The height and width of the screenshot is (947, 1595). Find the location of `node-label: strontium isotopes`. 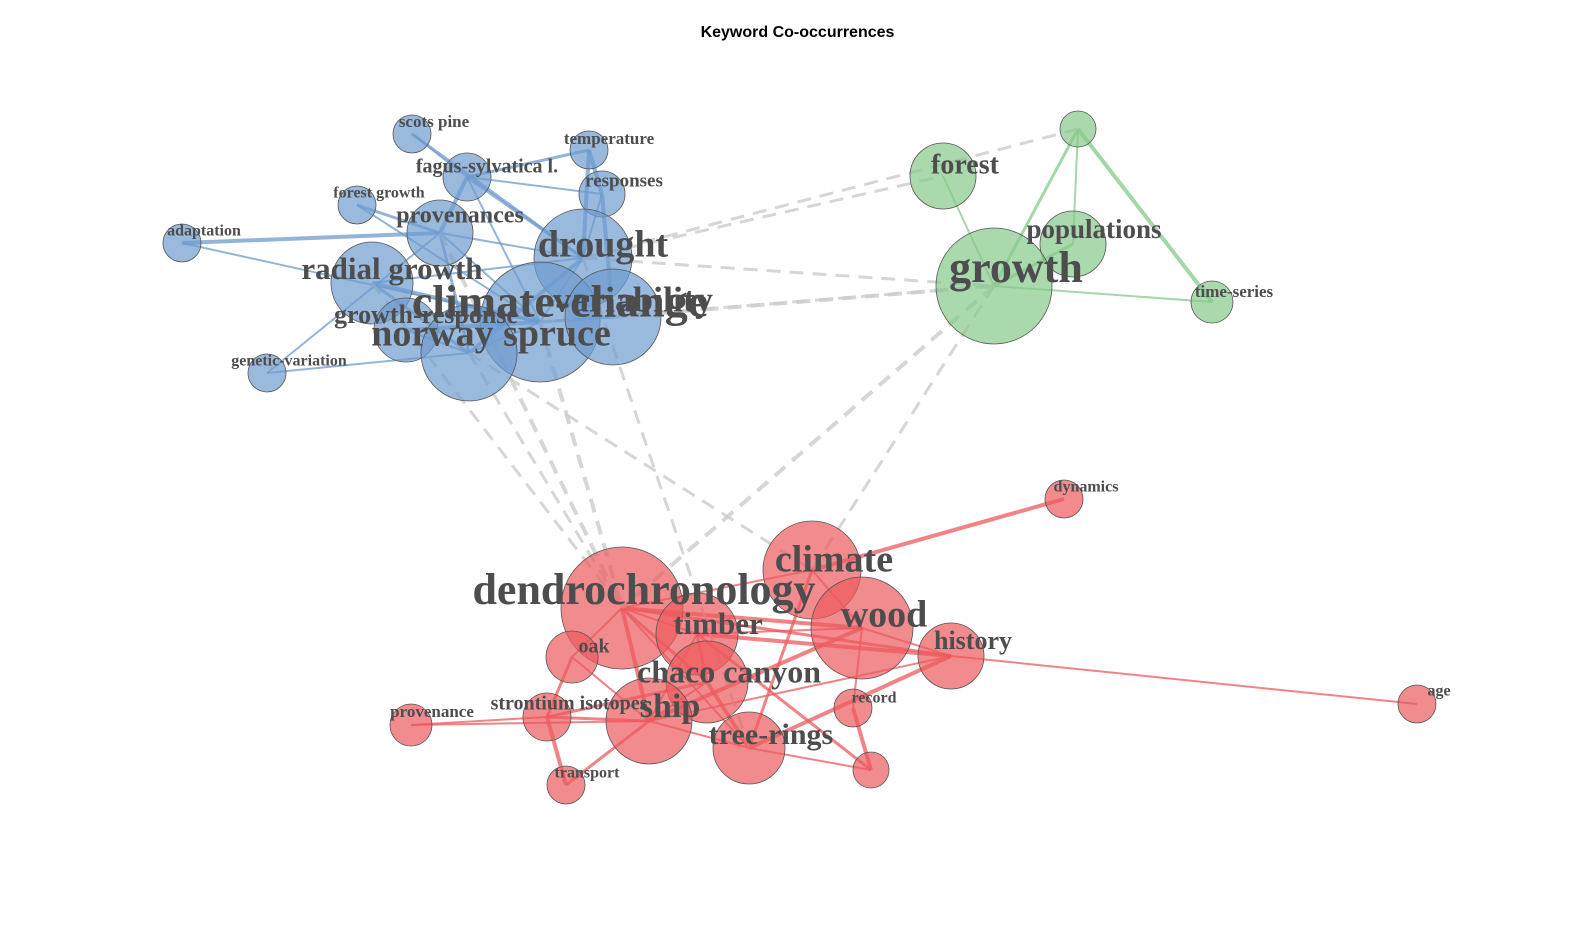

node-label: strontium isotopes is located at coordinates (569, 704).